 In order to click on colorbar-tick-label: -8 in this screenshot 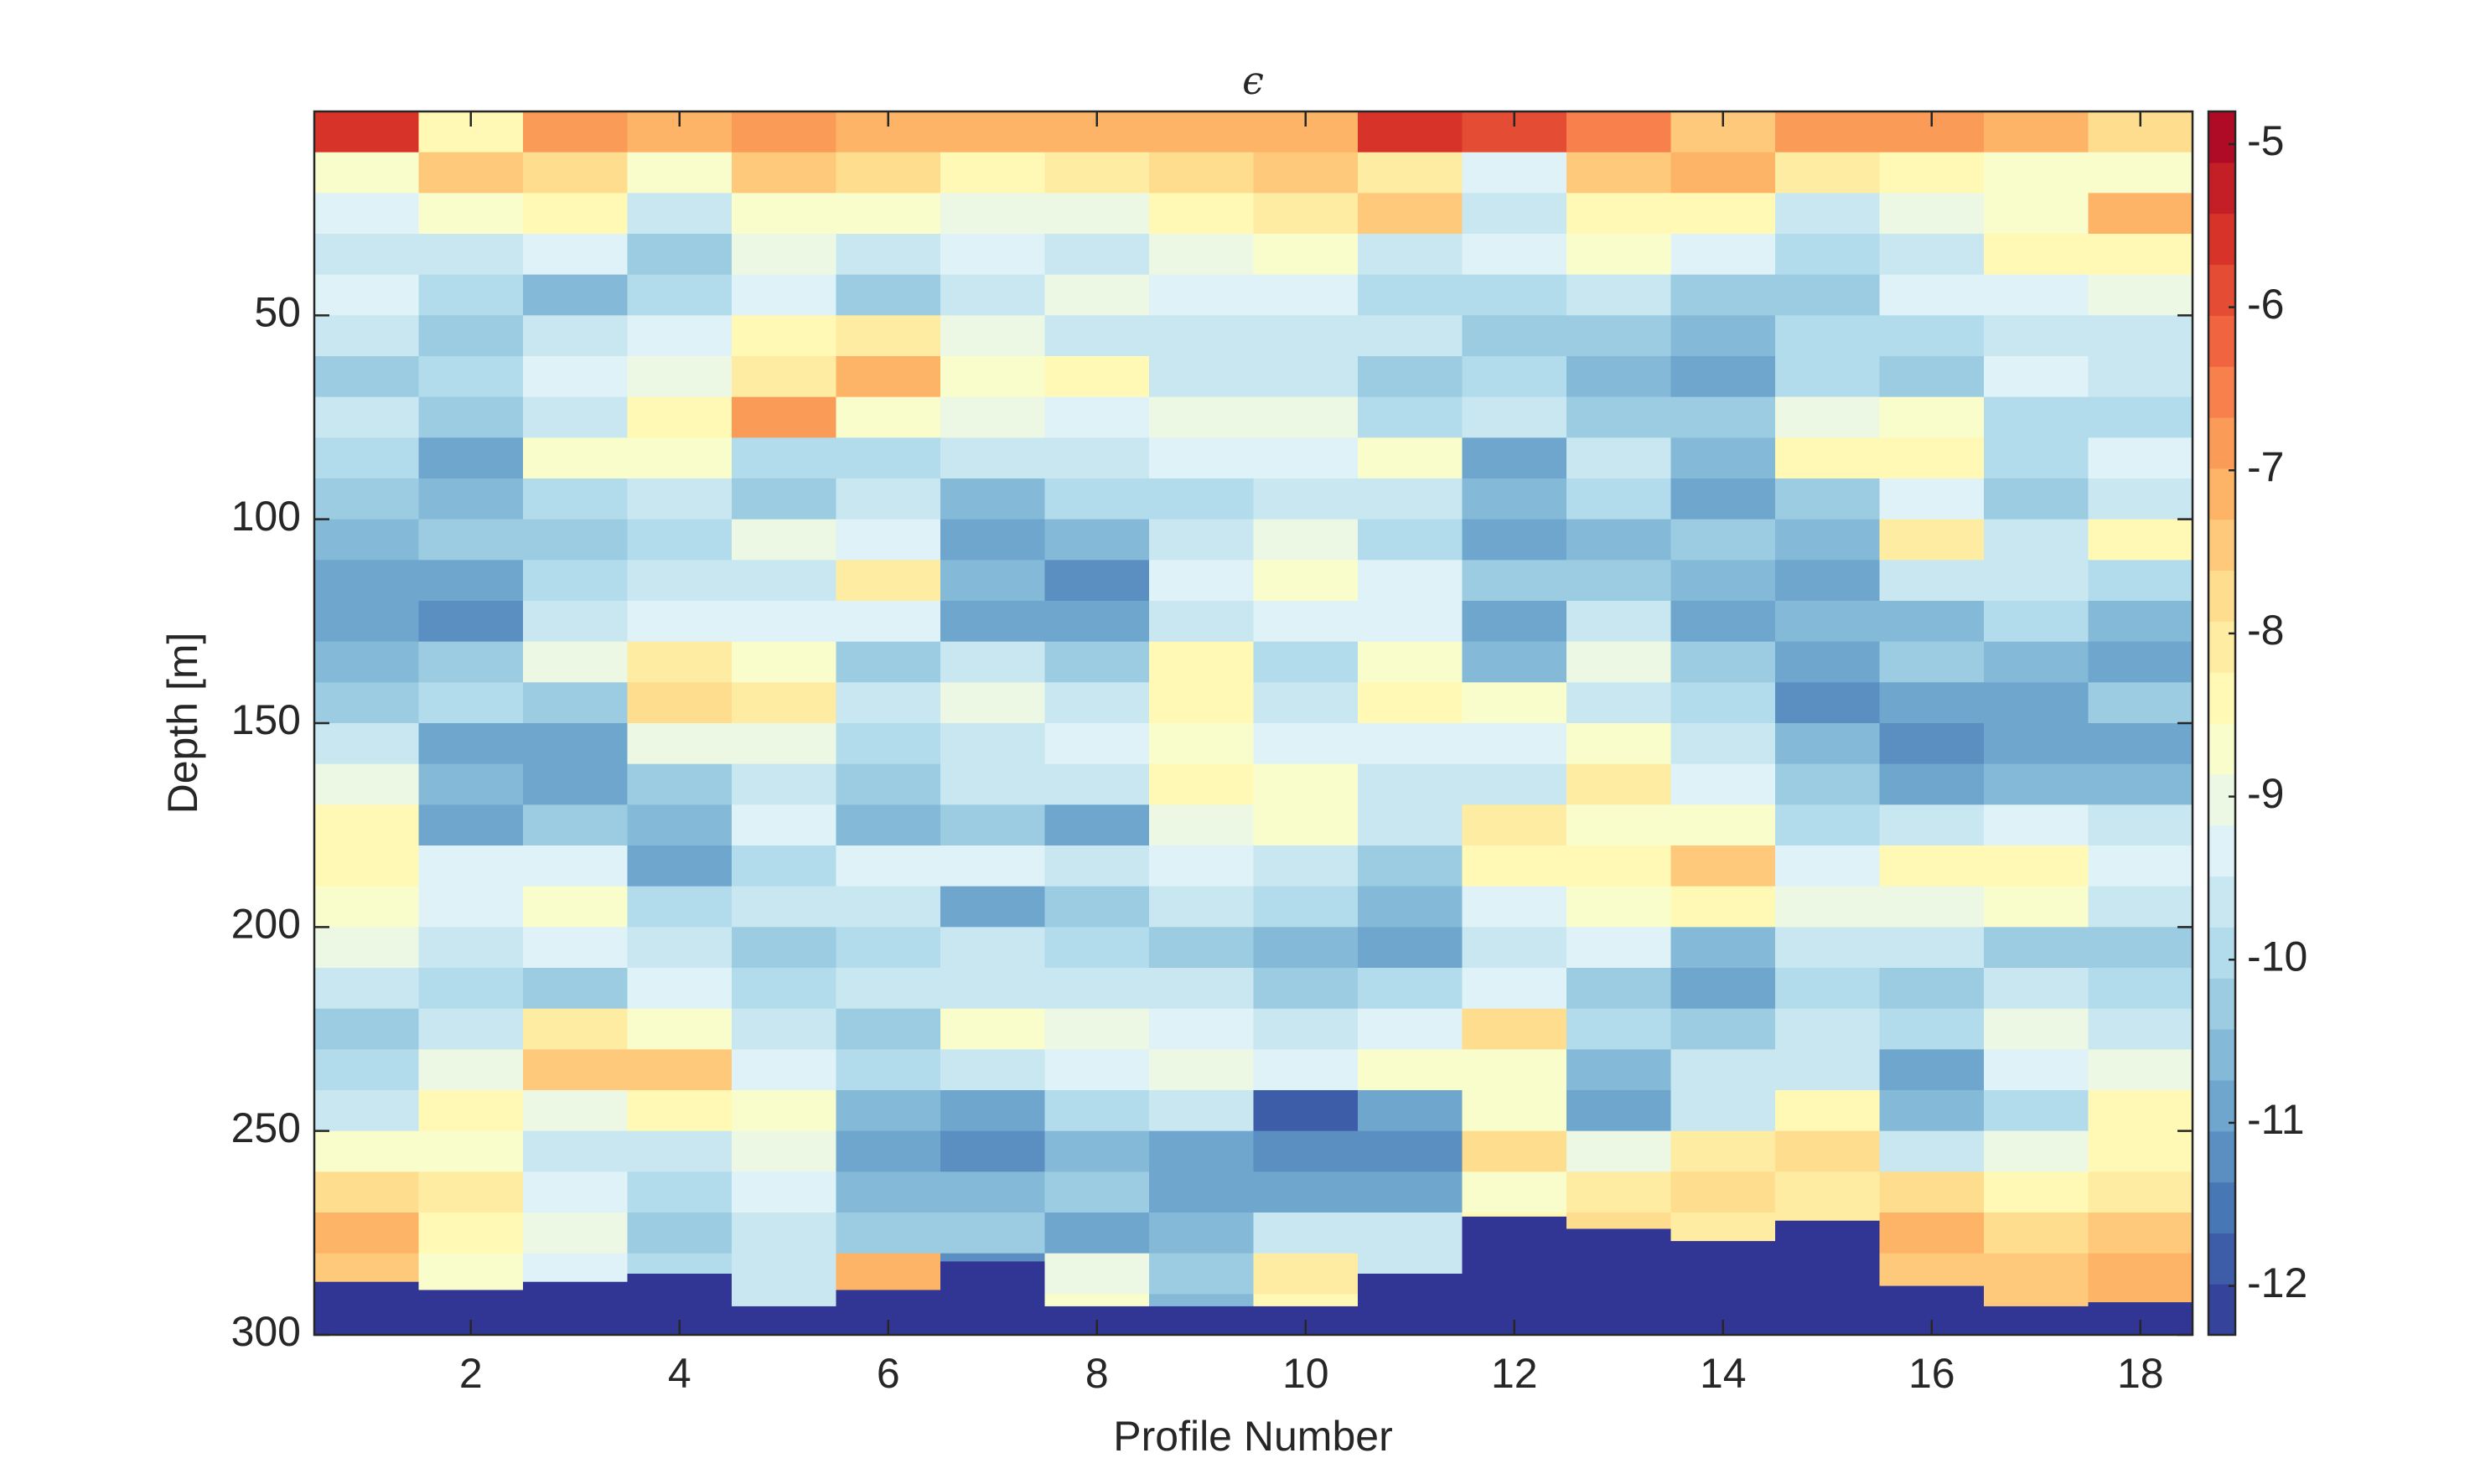, I will do `click(2265, 631)`.